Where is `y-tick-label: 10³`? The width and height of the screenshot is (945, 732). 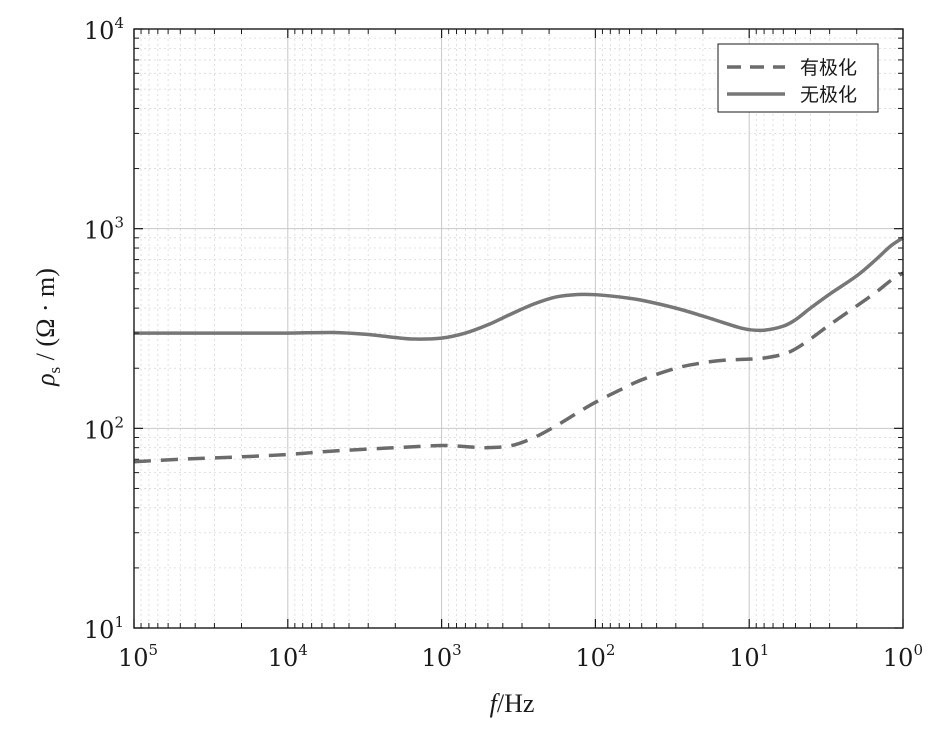 y-tick-label: 10³ is located at coordinates (104, 229).